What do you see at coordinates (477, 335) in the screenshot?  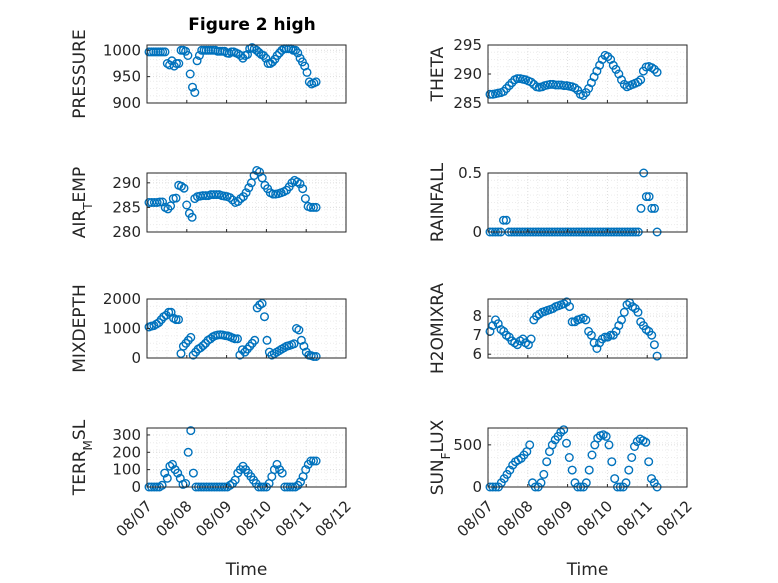 I see `y-tick-label: 7` at bounding box center [477, 335].